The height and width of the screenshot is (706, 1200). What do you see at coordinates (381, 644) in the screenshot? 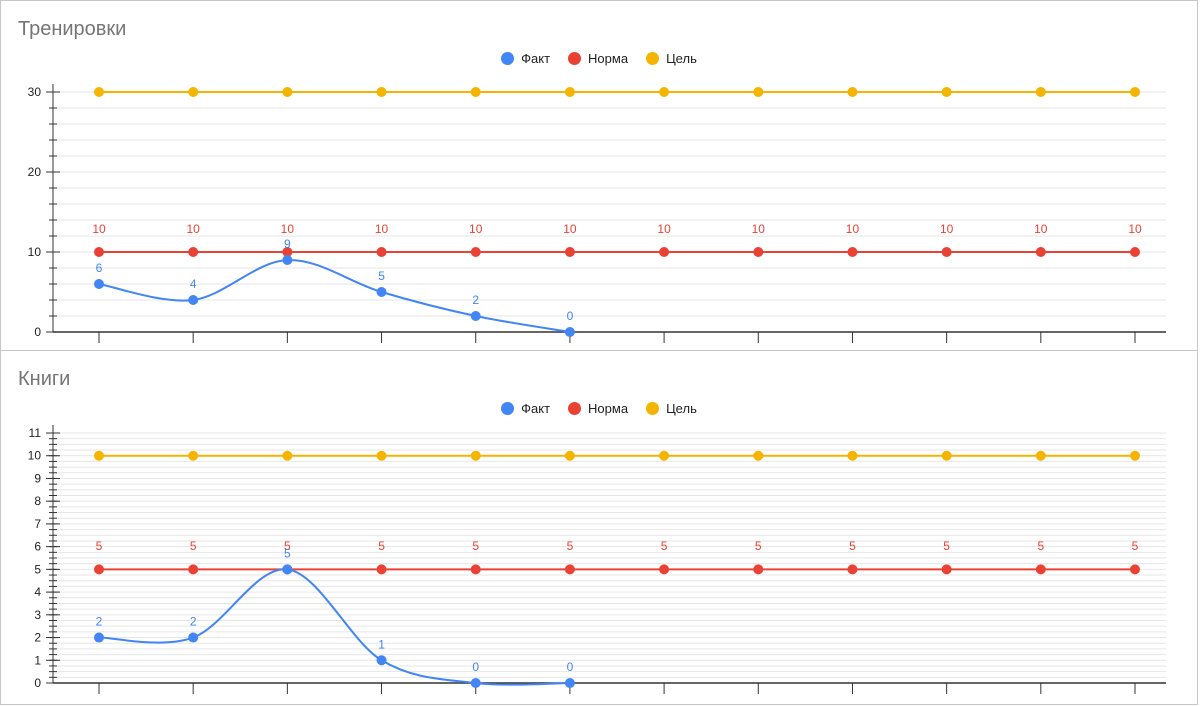
I see `data-label-fact: 1` at bounding box center [381, 644].